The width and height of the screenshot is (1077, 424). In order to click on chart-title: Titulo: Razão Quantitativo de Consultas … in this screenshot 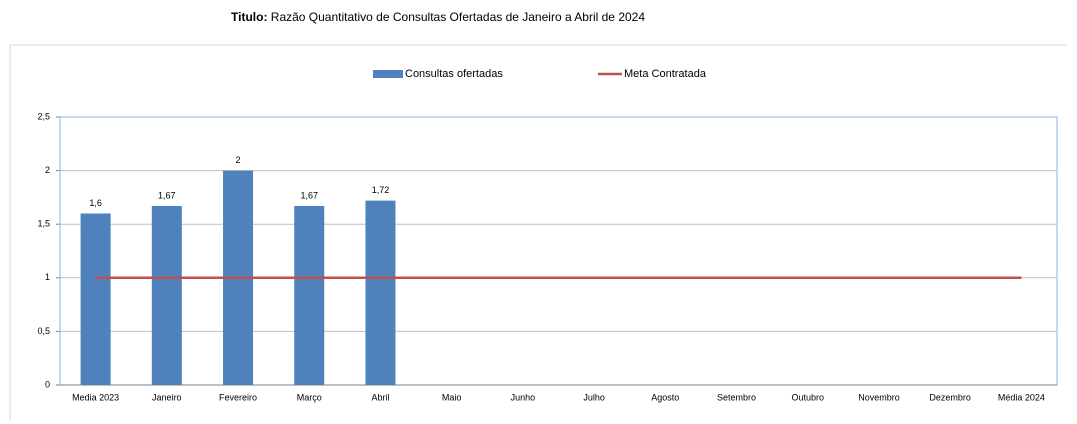, I will do `click(438, 17)`.